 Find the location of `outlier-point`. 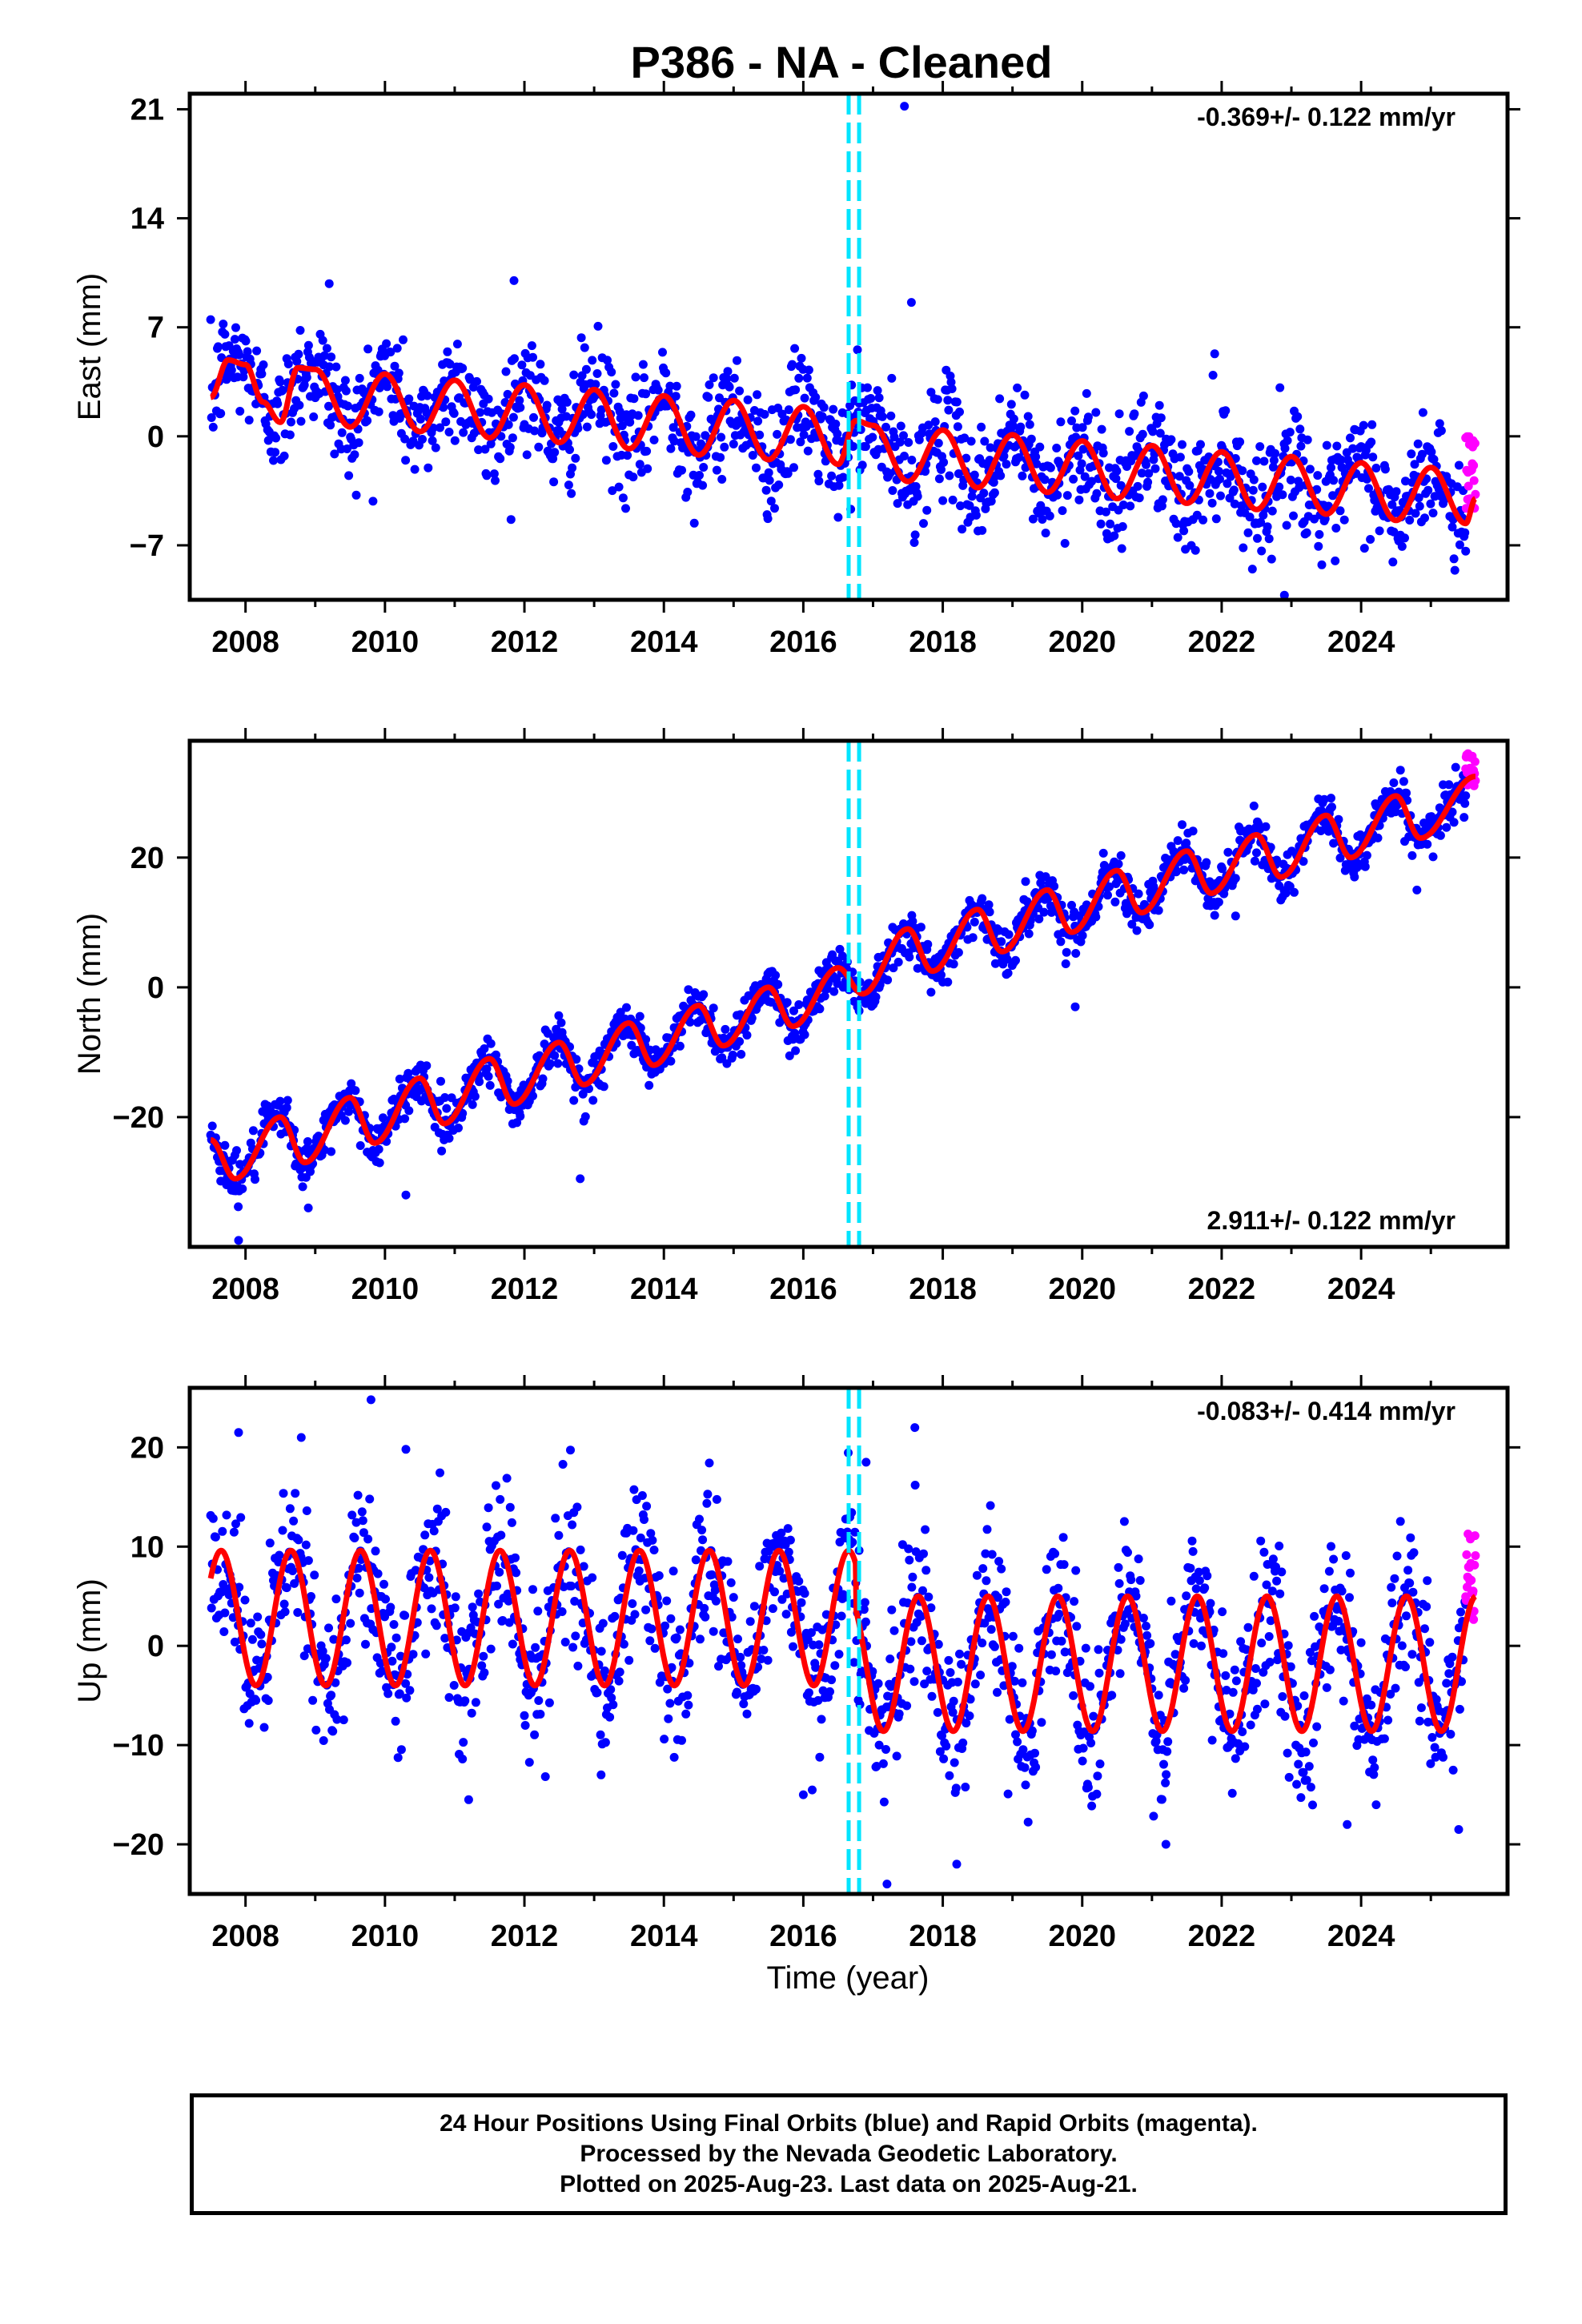

outlier-point is located at coordinates (308, 1207).